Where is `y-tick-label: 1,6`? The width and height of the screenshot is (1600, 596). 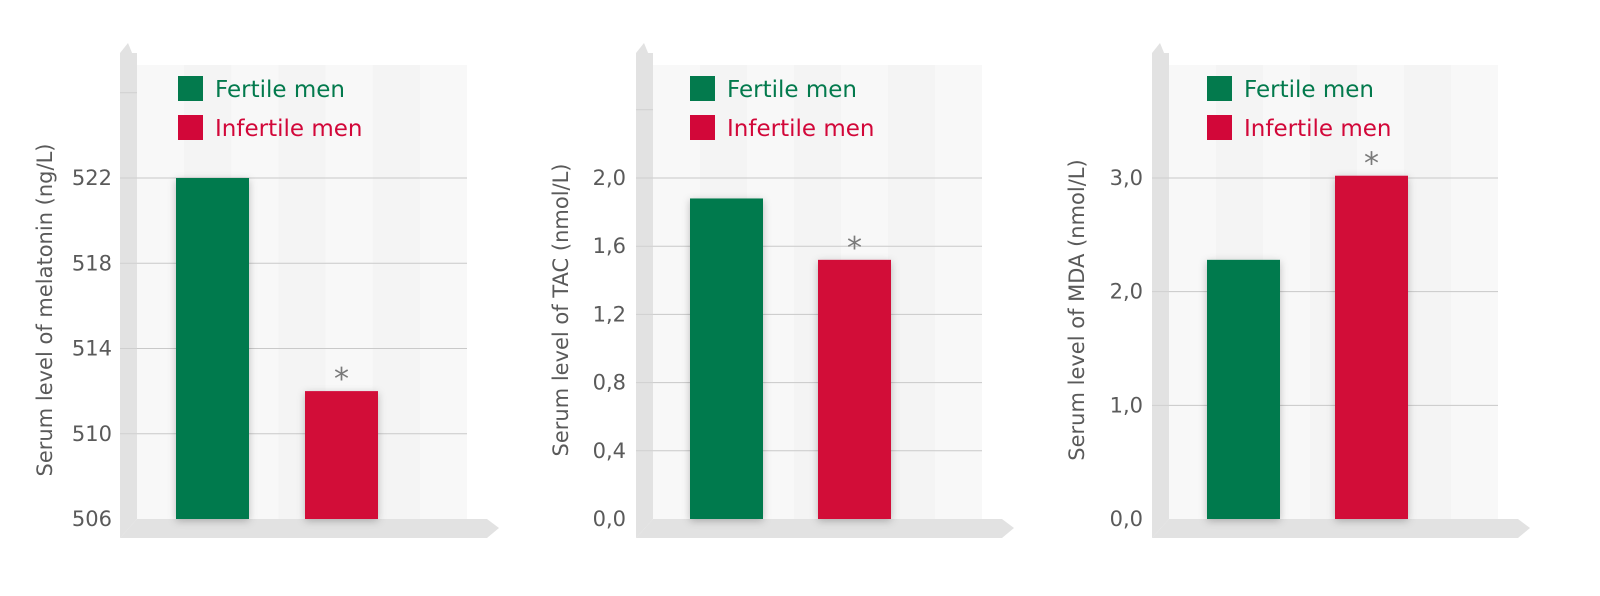 y-tick-label: 1,6 is located at coordinates (609, 246).